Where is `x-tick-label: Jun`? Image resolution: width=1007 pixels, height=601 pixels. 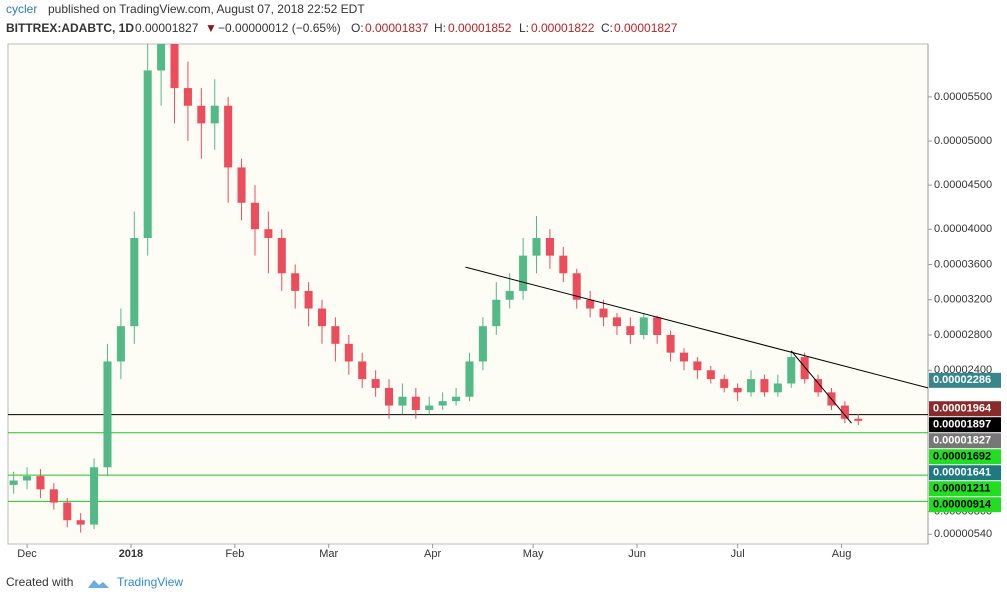
x-tick-label: Jun is located at coordinates (637, 554).